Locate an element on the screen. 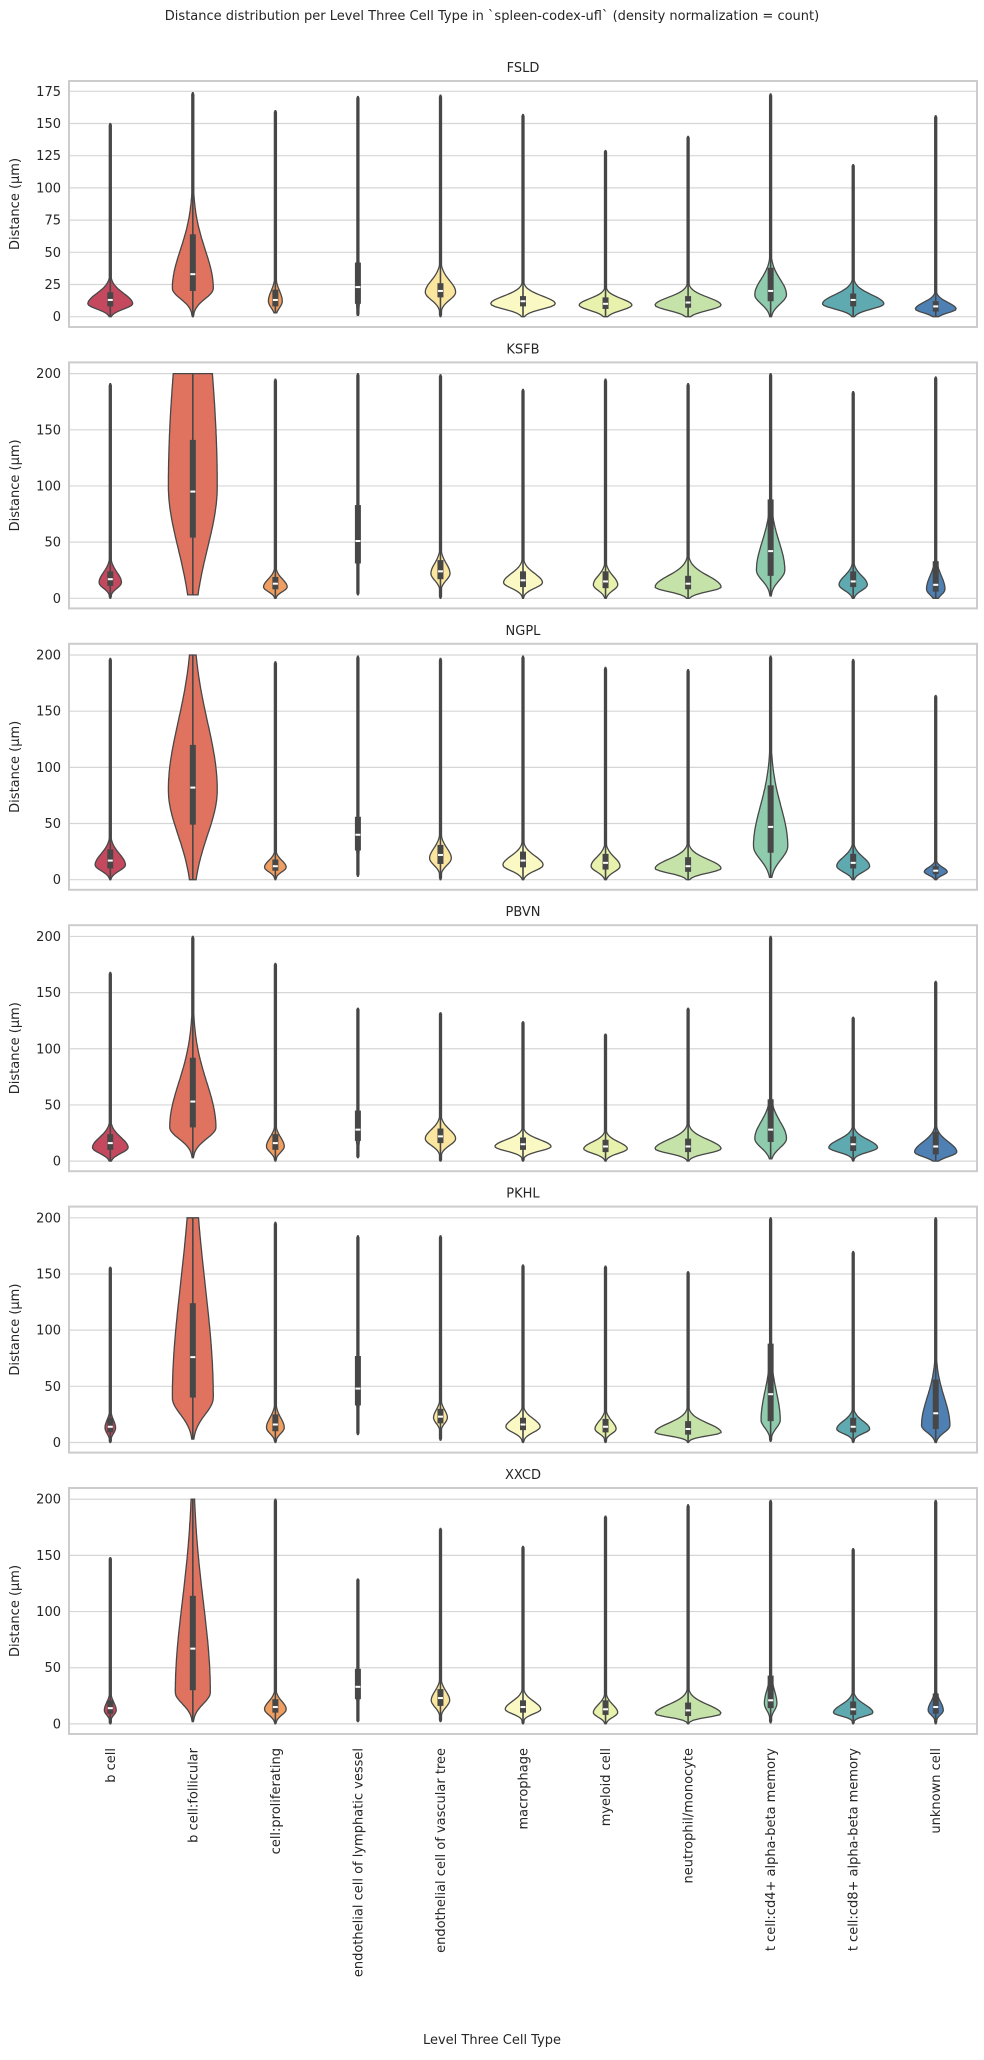 This screenshot has height=2060, width=984. y-tick-label: 175 is located at coordinates (48, 92).